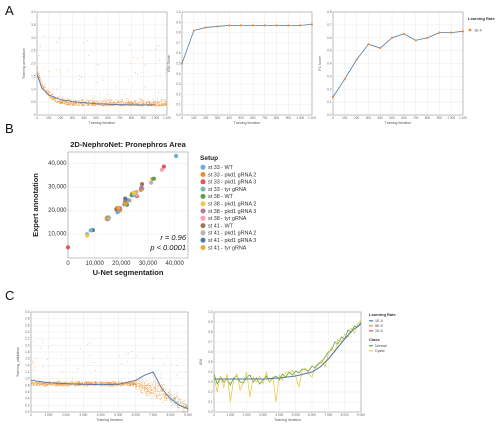 The image size is (500, 430). Describe the element at coordinates (148, 264) in the screenshot. I see `x-tick-label: 30,000` at that location.